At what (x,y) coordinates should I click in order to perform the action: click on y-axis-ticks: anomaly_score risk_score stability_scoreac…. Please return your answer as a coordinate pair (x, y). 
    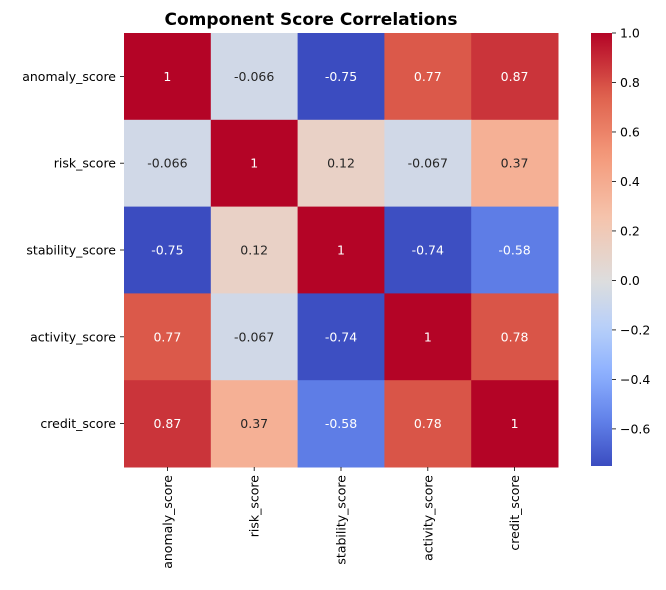
    Looking at the image, I should click on (73, 250).